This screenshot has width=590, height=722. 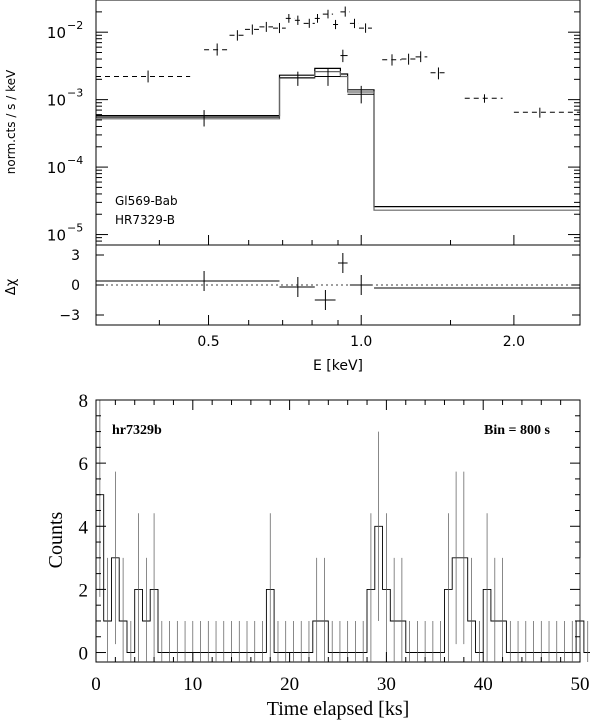 What do you see at coordinates (146, 201) in the screenshot?
I see `annotation-gl569: Gl569-Bab` at bounding box center [146, 201].